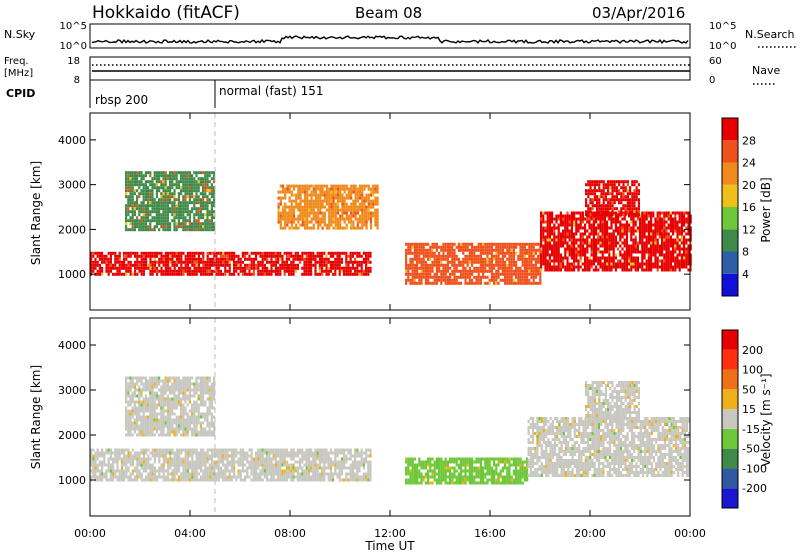 The width and height of the screenshot is (800, 554). I want to click on power-colorbar: 4 8 12 16 20 24 28, so click(738, 207).